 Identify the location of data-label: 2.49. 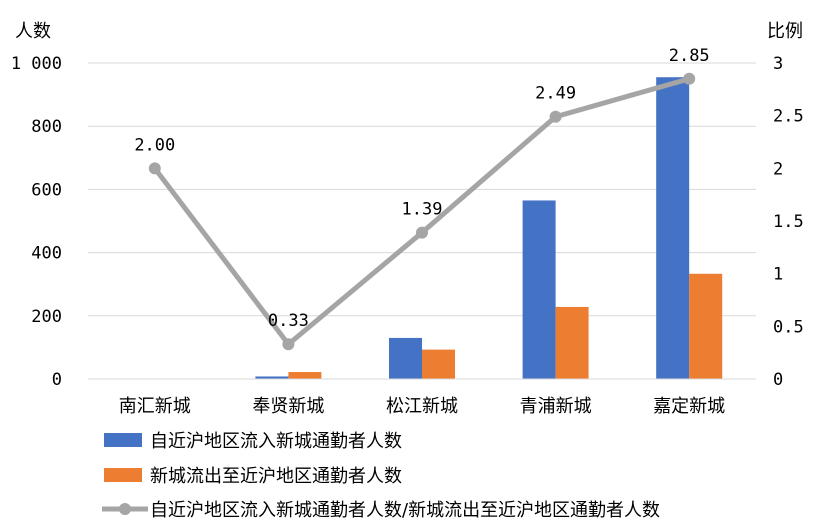
(555, 94).